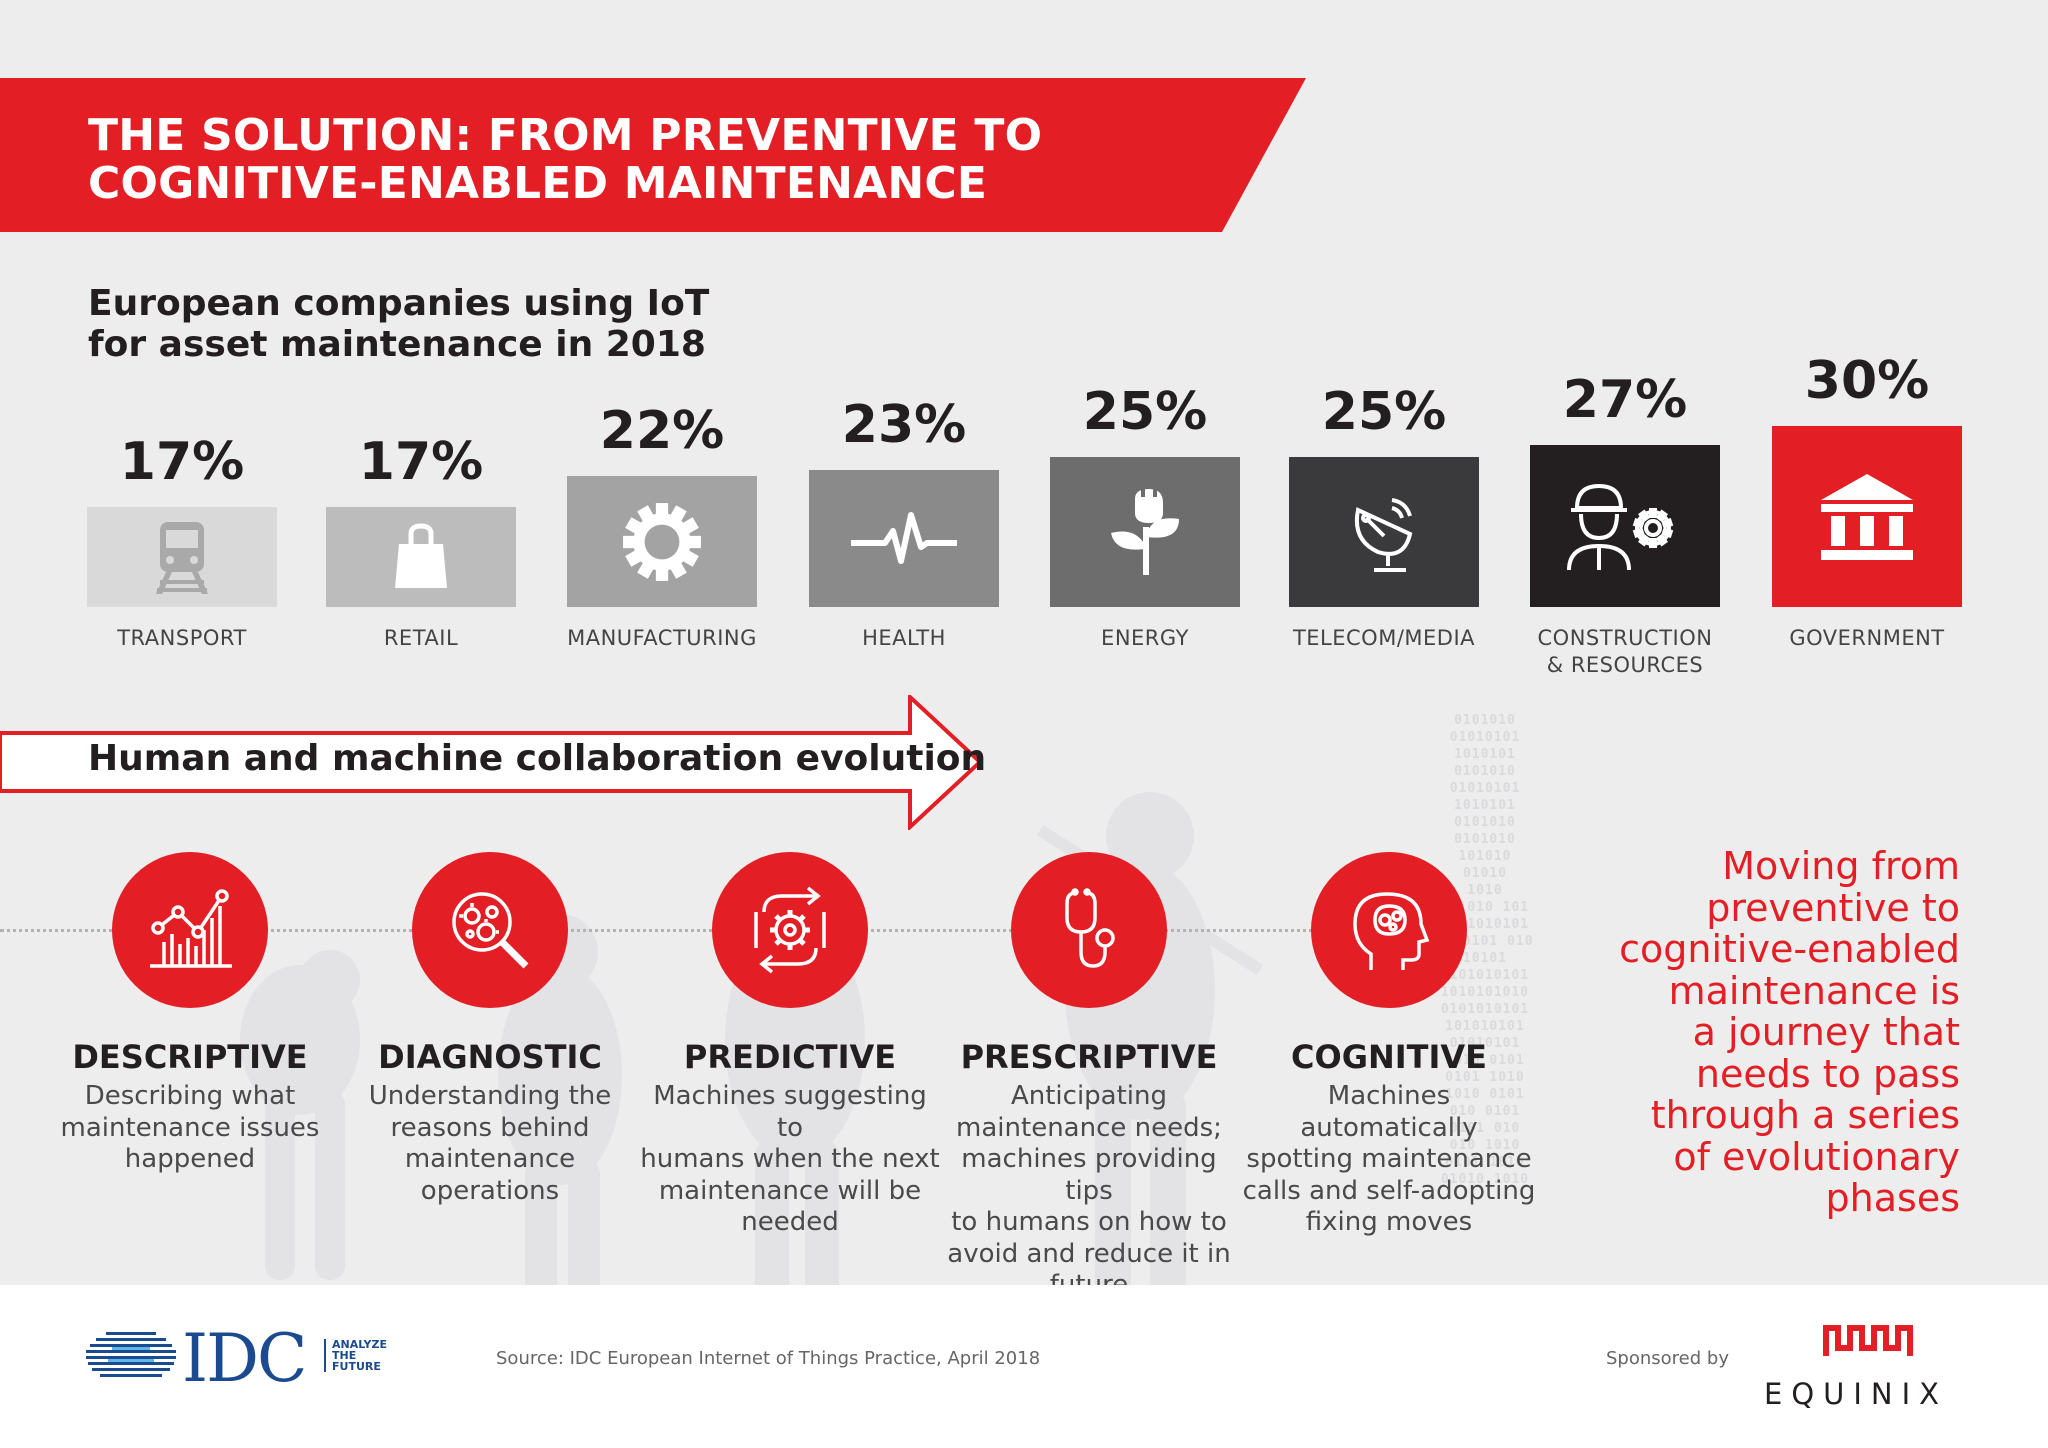 The height and width of the screenshot is (1448, 2048). I want to click on phase-description-line: needed, so click(790, 1222).